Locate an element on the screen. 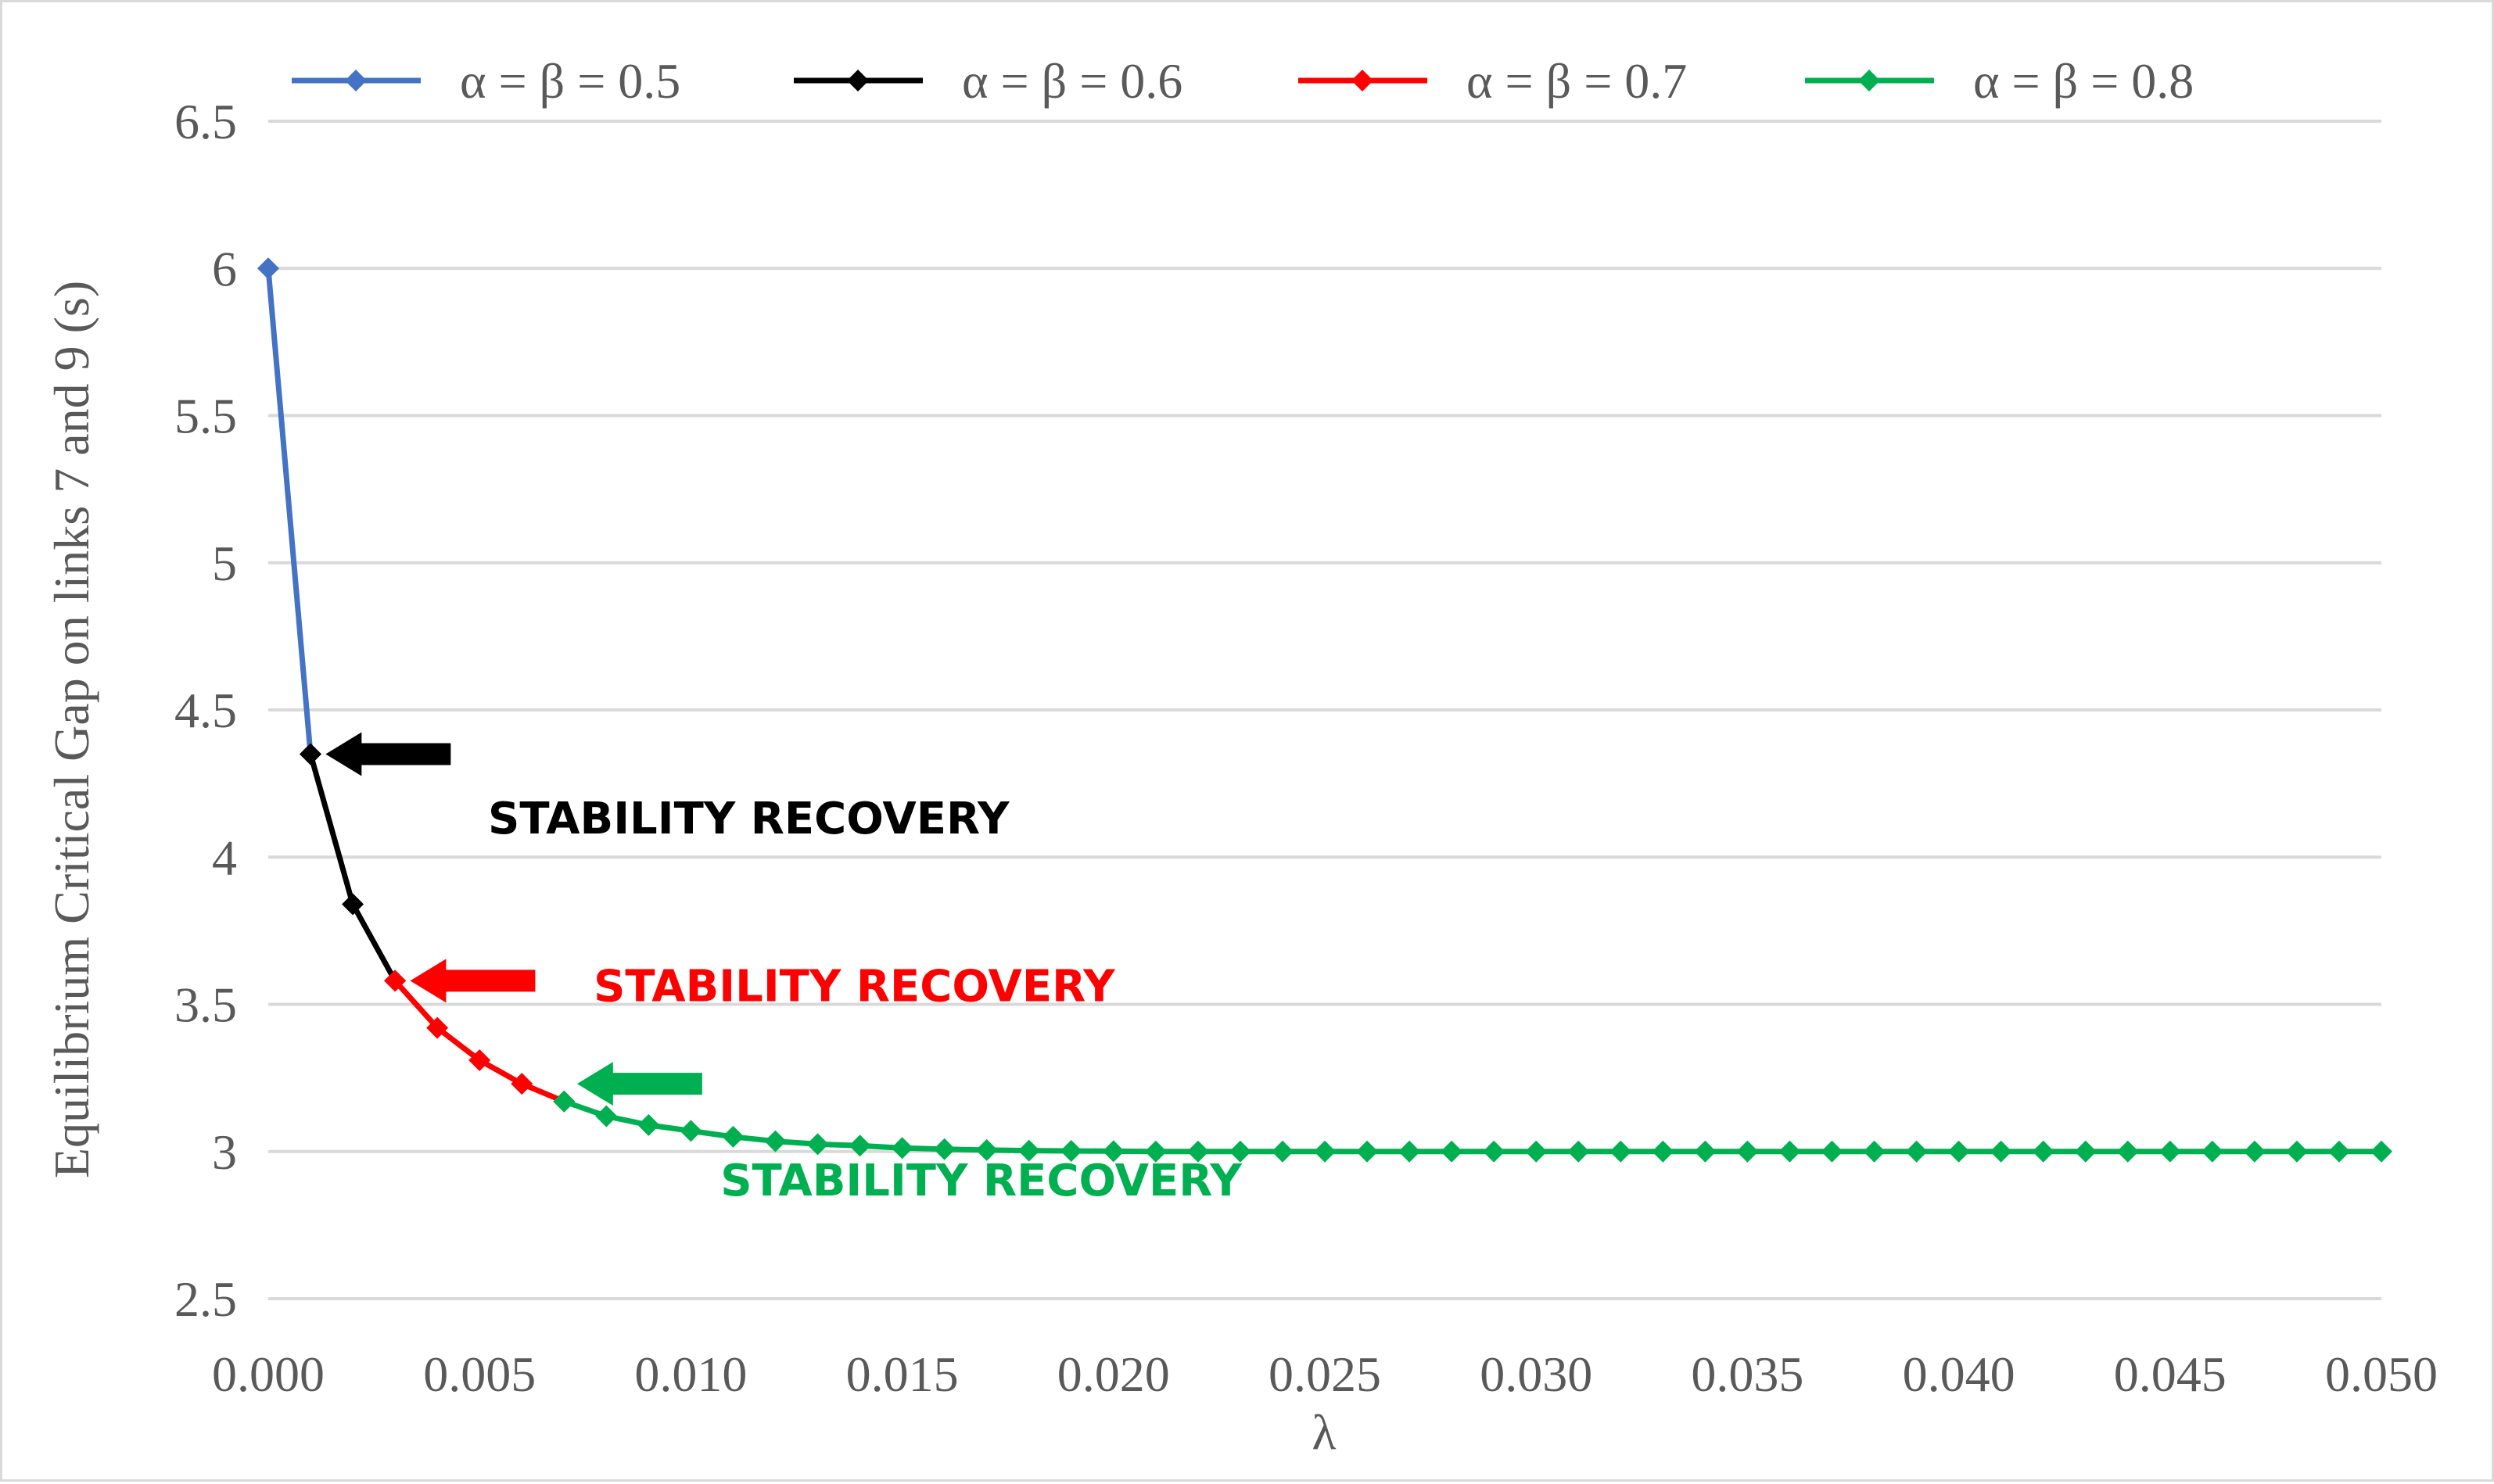  x-tick-label: 0.005 is located at coordinates (479, 1374).